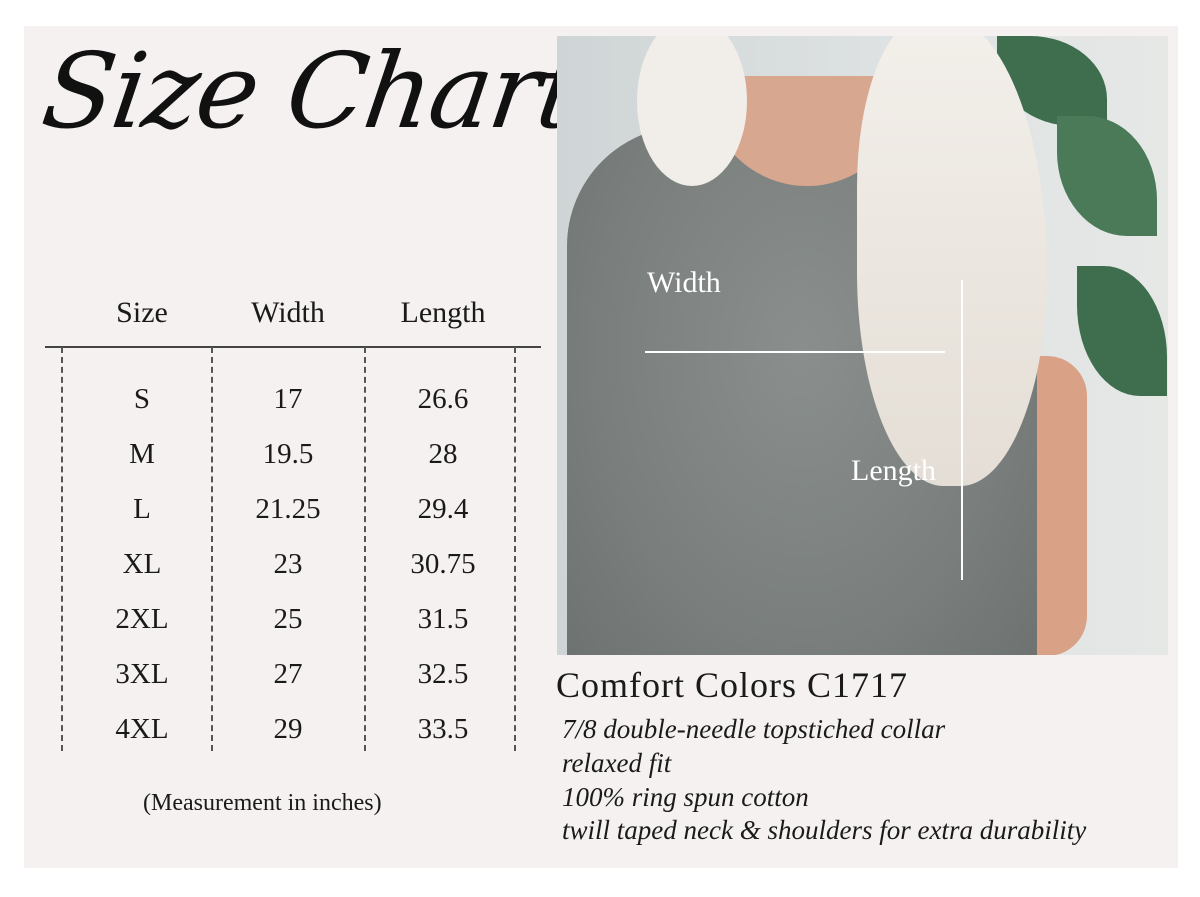 This screenshot has height=897, width=1200. I want to click on length-cell: 29.4, so click(443, 509).